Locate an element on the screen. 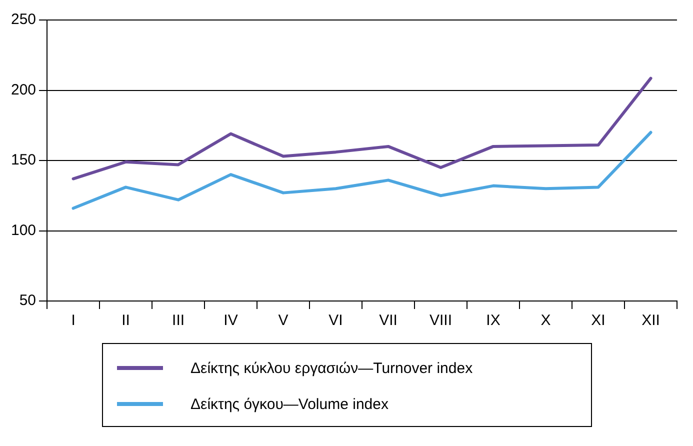 Image resolution: width=693 pixels, height=446 pixels. x-tick-label: VIII is located at coordinates (441, 321).